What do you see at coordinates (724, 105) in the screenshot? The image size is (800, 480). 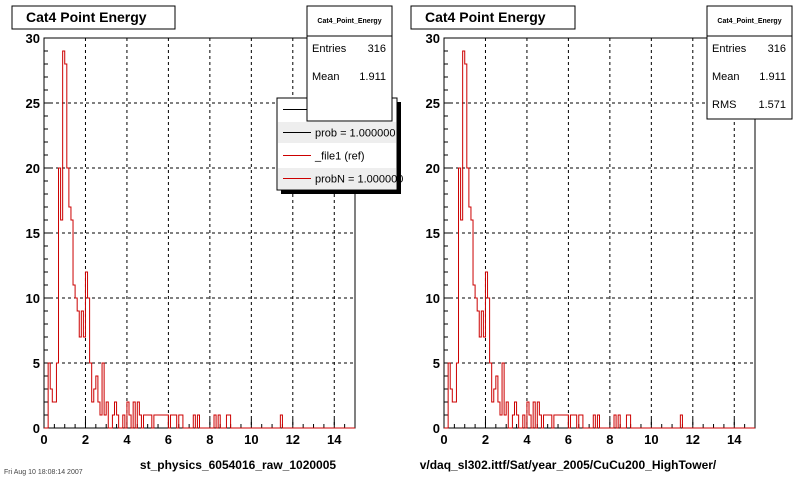 I see `stats-label: RMS` at bounding box center [724, 105].